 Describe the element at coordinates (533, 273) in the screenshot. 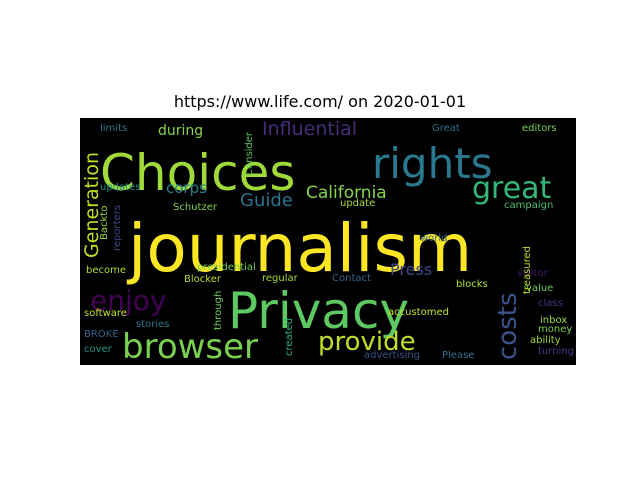

I see `cloud-word-visitor: visitor` at that location.